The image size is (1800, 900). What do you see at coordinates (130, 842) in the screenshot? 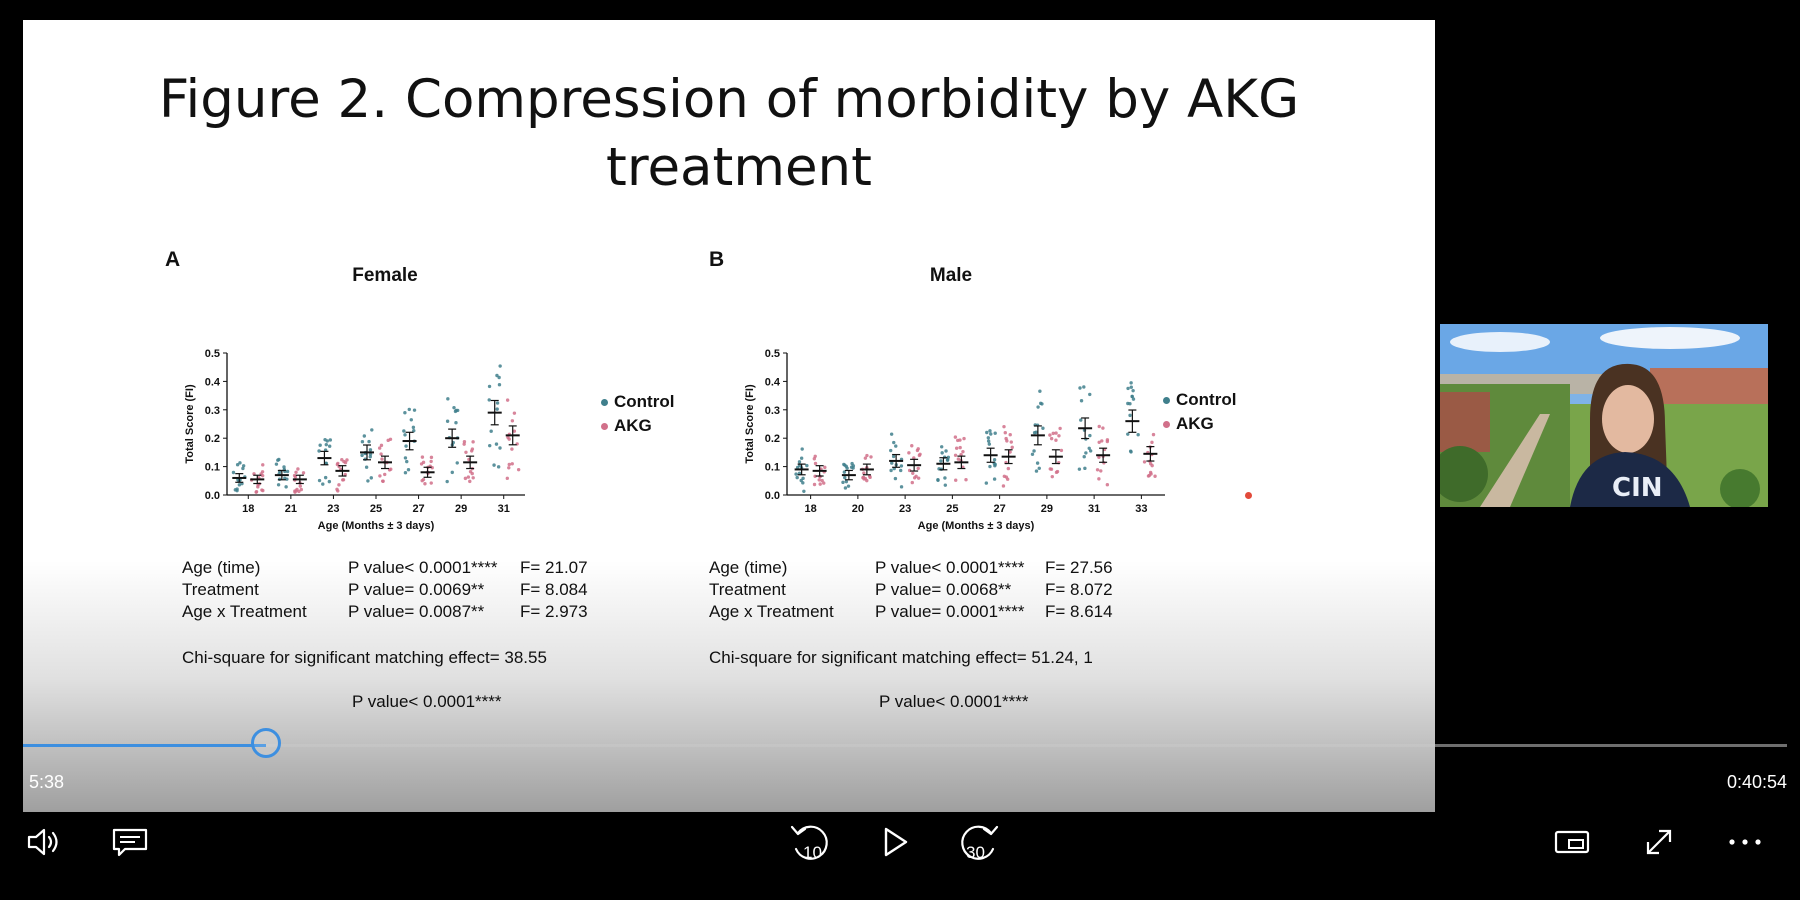
I see `captions-button` at bounding box center [130, 842].